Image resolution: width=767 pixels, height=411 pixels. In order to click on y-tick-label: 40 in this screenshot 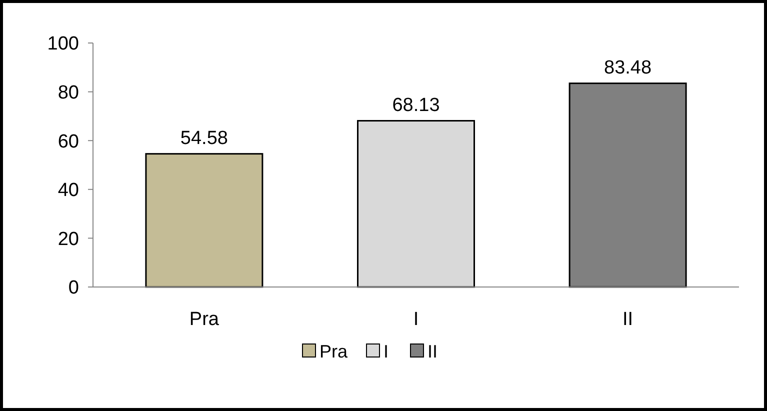, I will do `click(68, 191)`.